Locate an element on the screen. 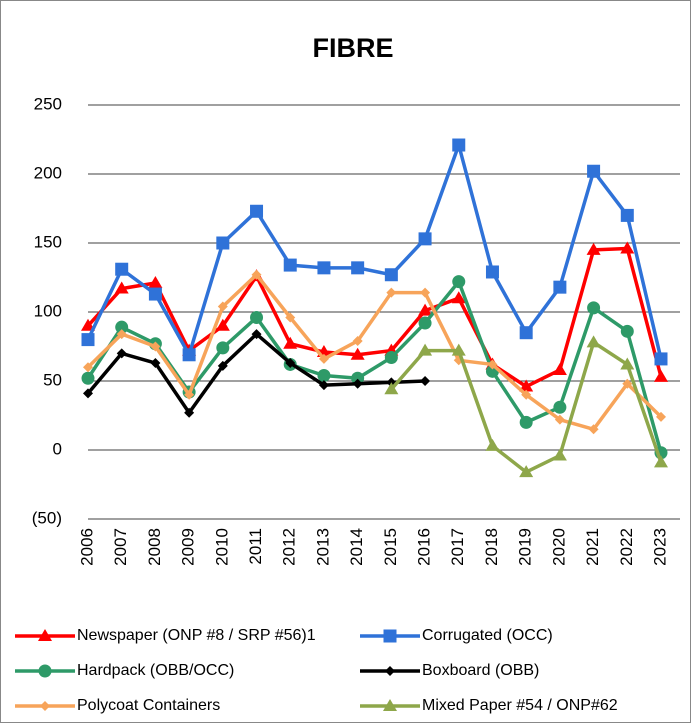 The image size is (691, 723). legend-label: Polycoat Containers is located at coordinates (148, 705).